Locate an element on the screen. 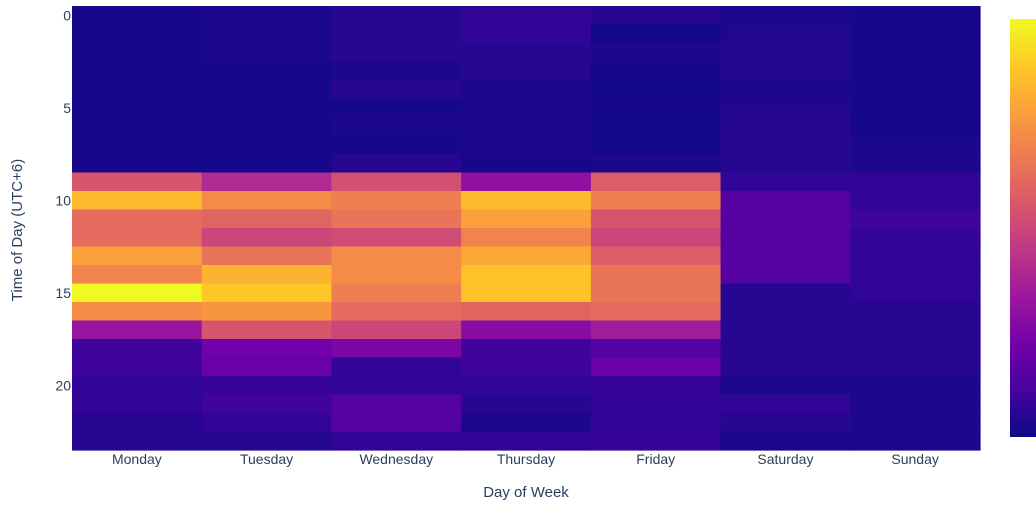  x-tick-label: Friday is located at coordinates (655, 459).